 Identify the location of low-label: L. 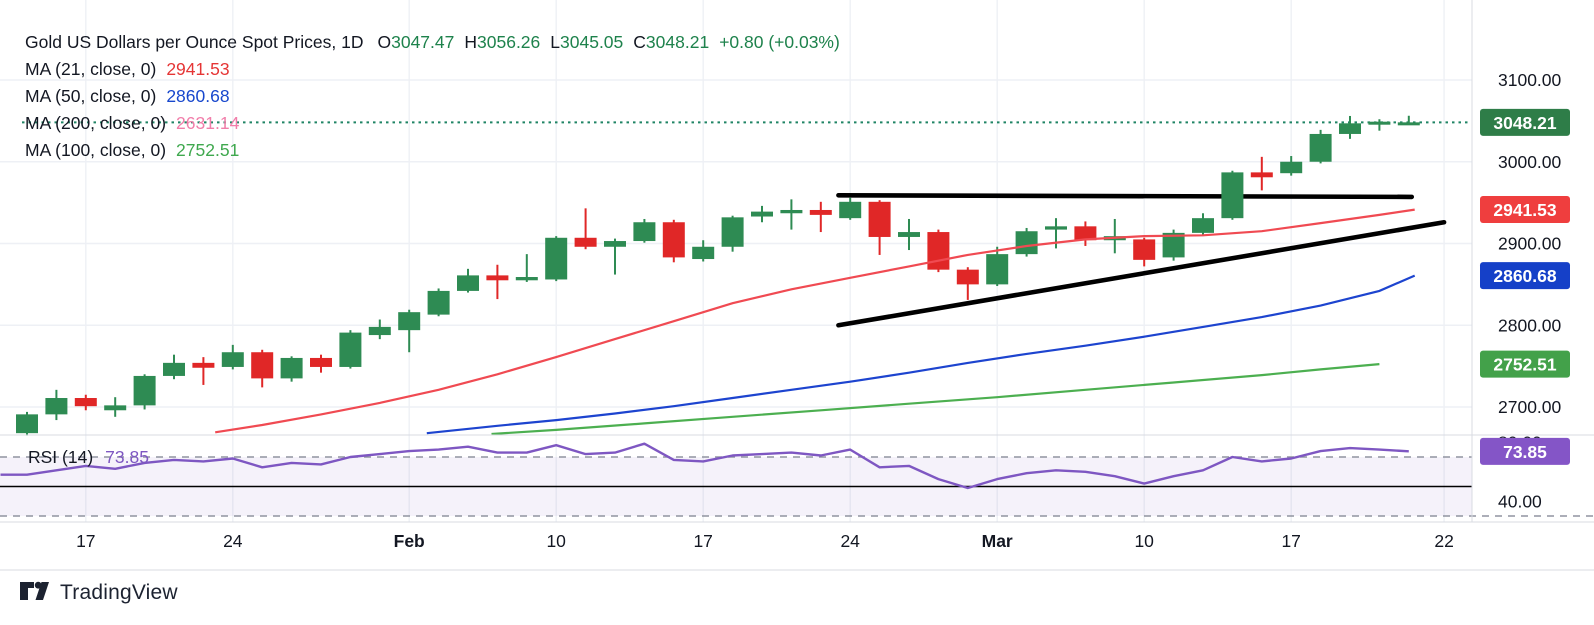
(555, 42).